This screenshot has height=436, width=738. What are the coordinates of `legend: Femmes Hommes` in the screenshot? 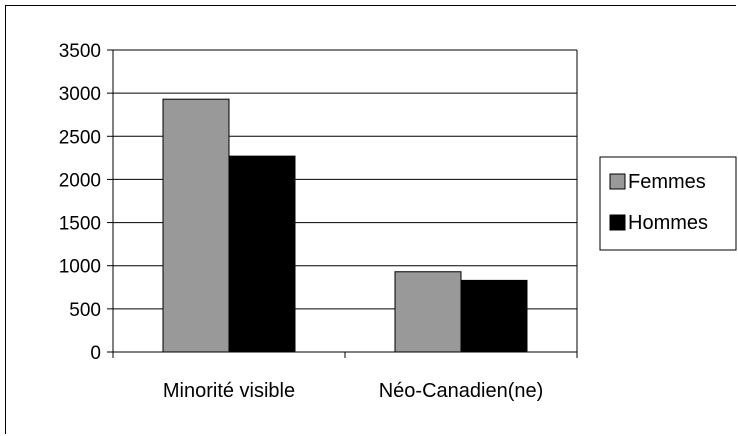 It's located at (668, 203).